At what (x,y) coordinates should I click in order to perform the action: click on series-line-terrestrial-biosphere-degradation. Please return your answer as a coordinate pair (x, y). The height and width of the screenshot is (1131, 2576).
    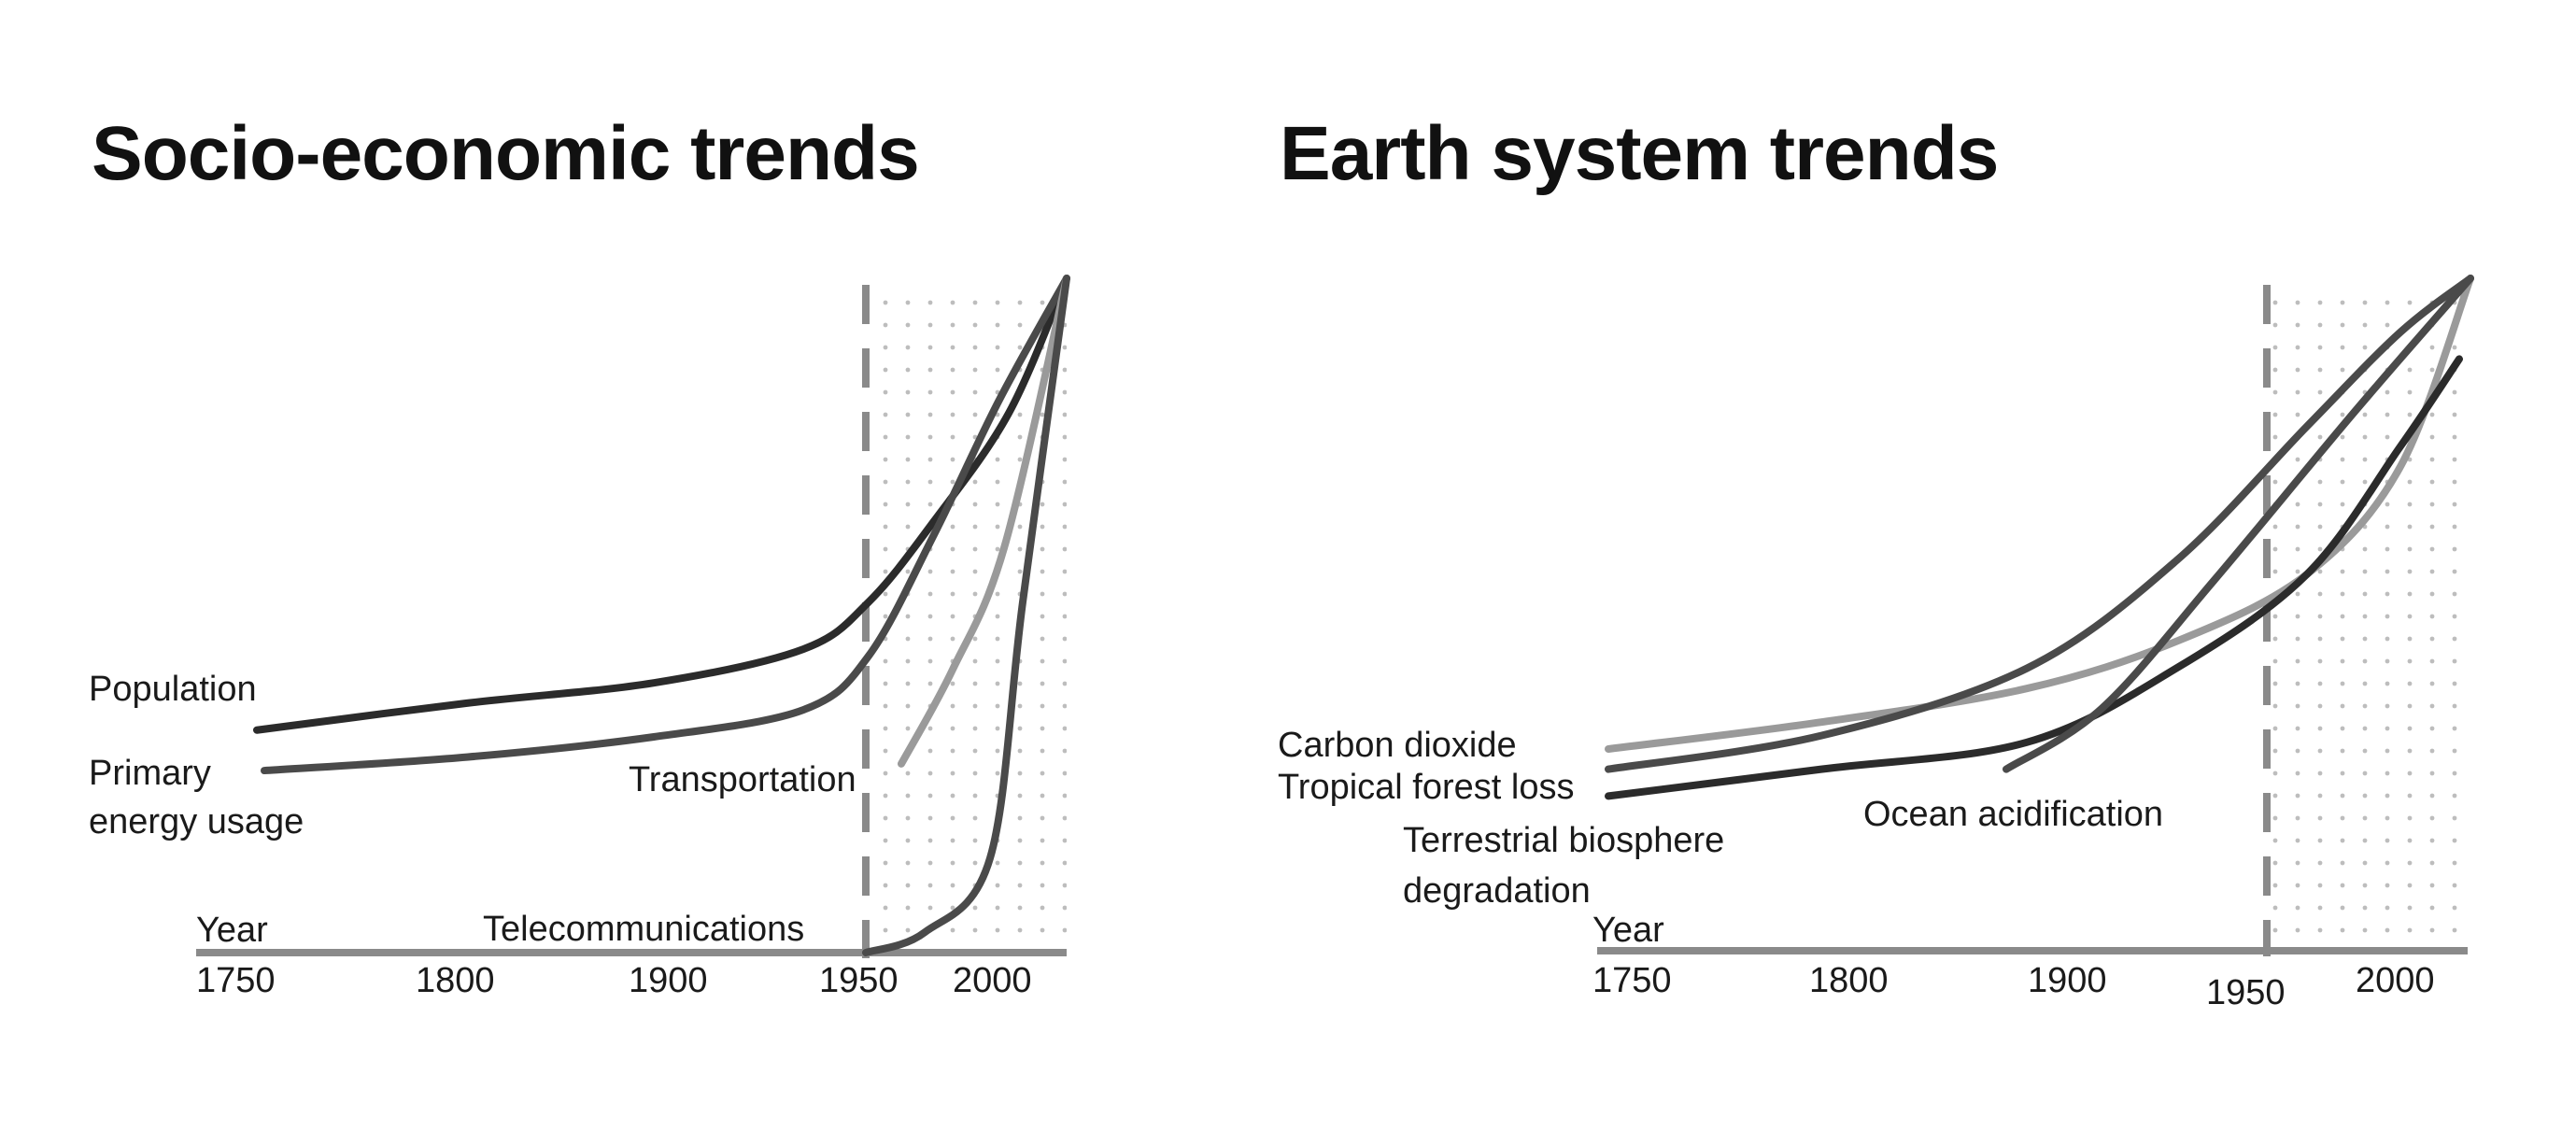
    Looking at the image, I should click on (2034, 577).